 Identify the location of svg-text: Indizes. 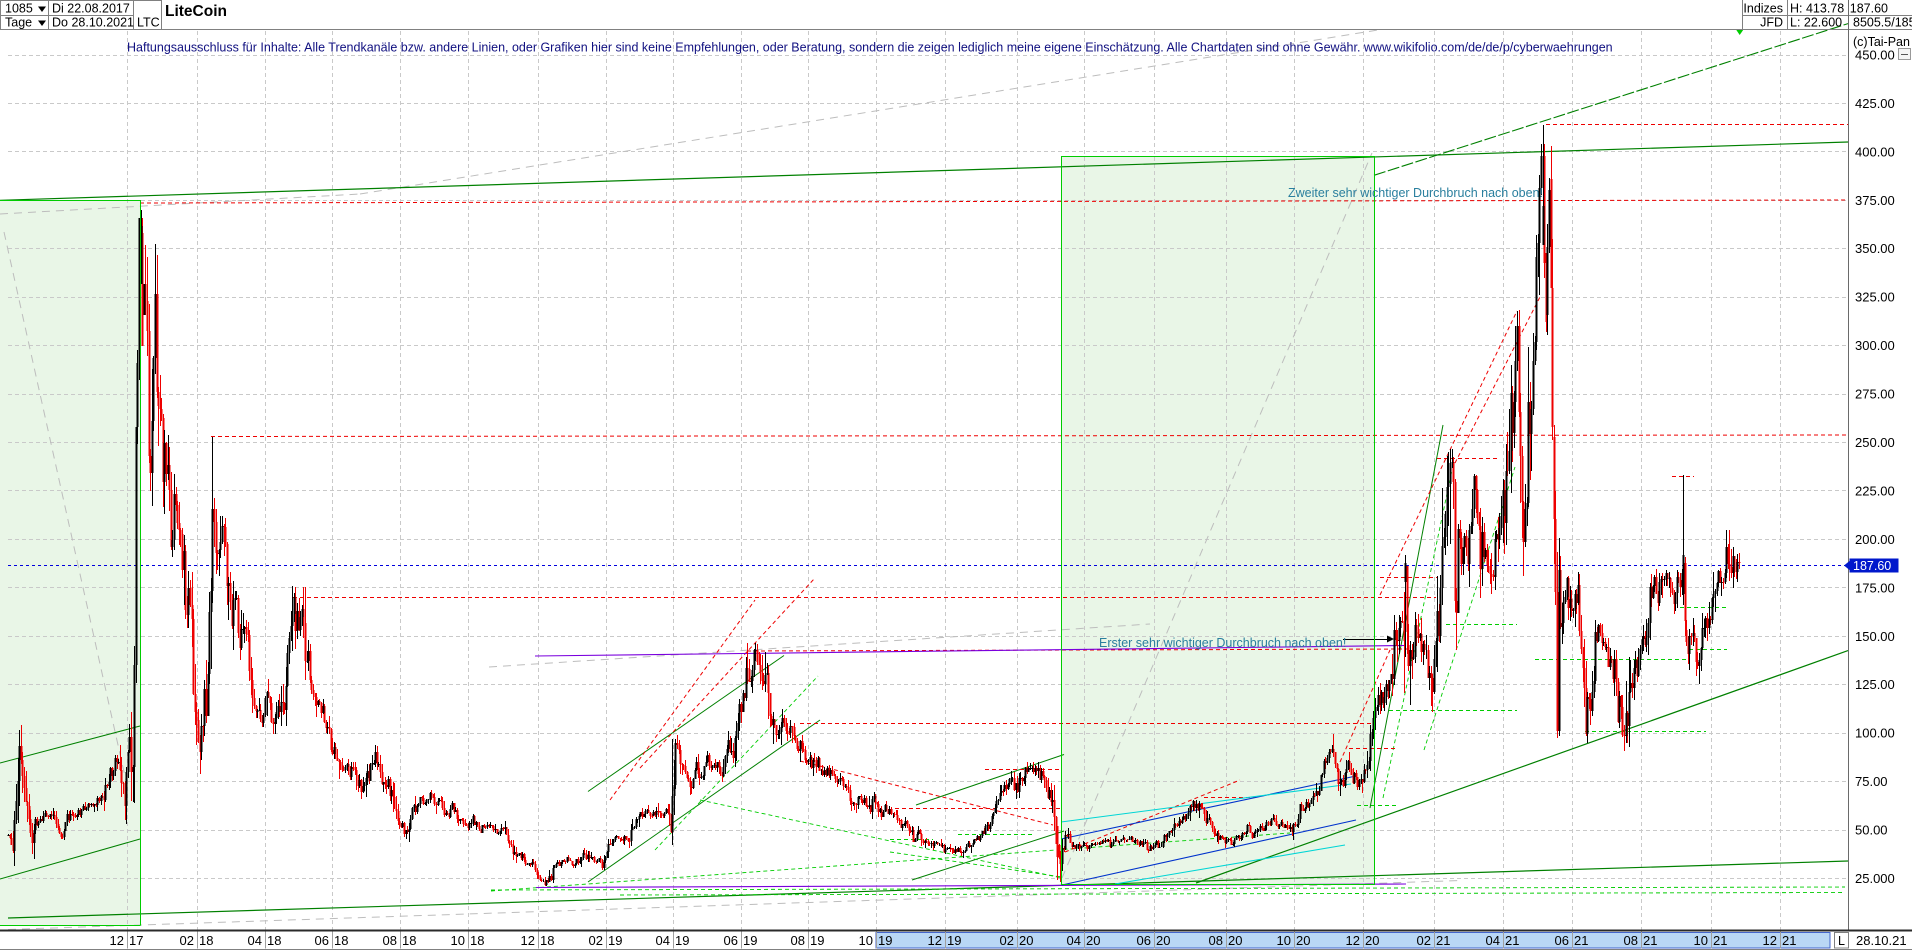
(1763, 9).